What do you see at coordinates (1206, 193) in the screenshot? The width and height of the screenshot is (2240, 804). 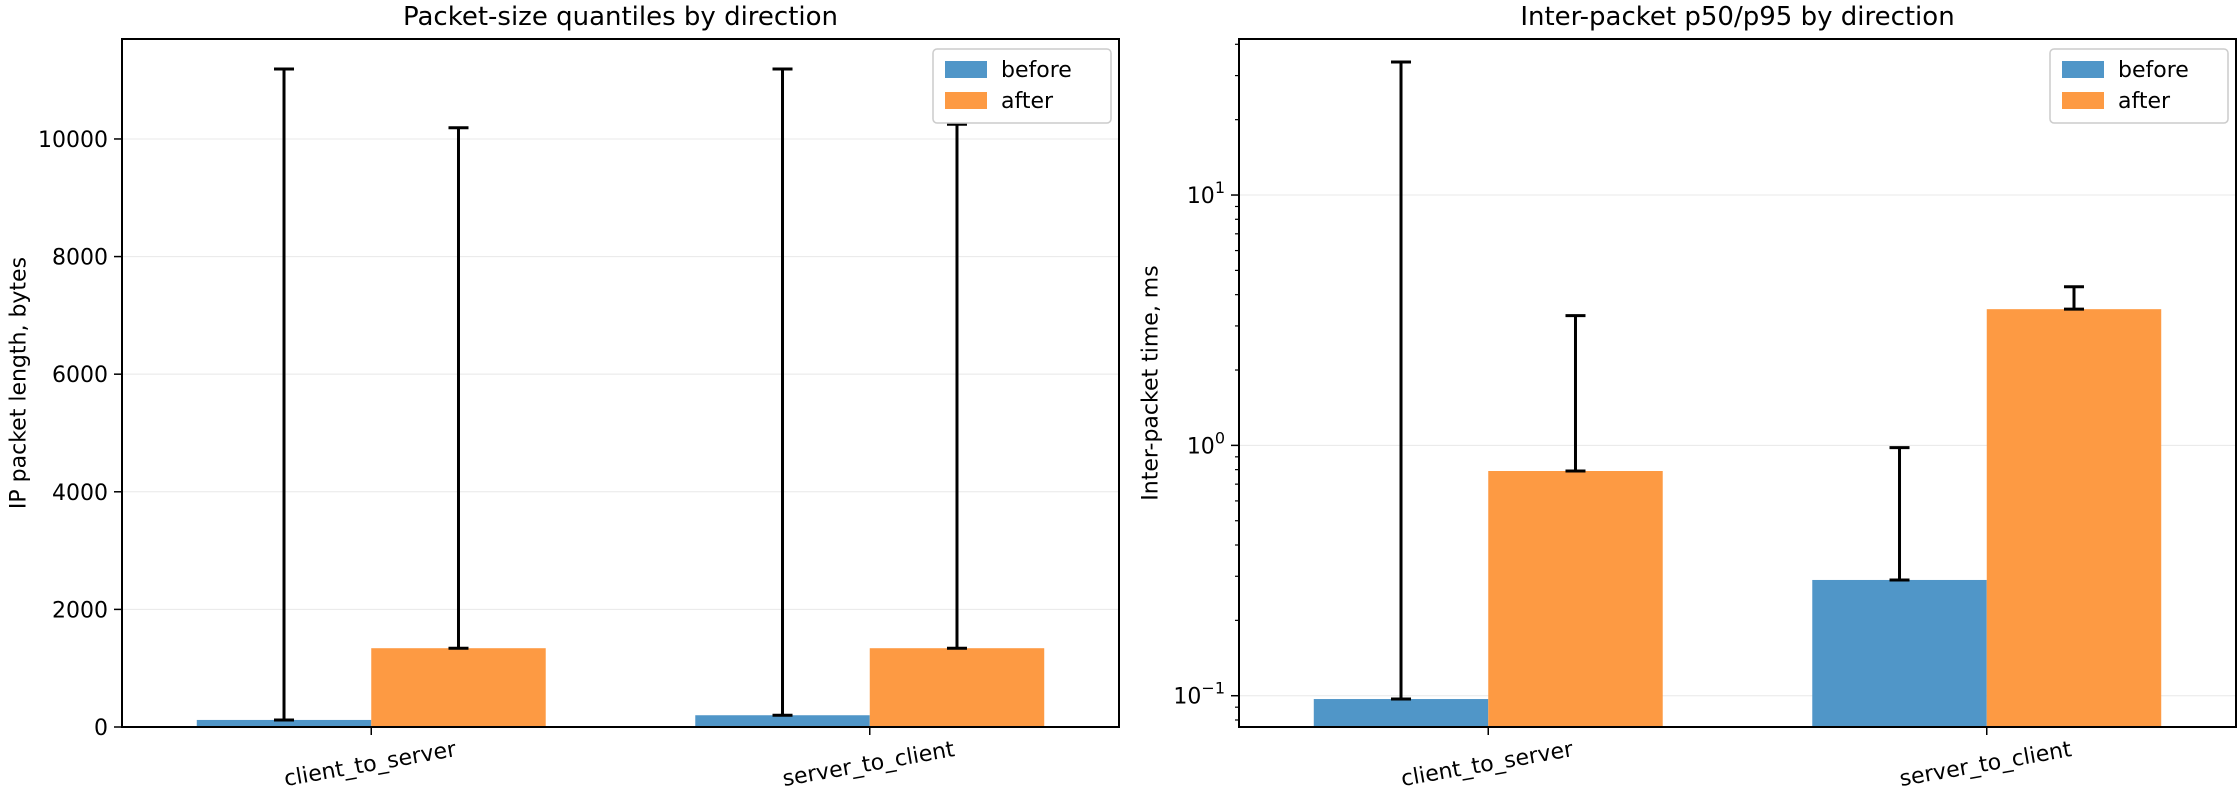 I see `y-tick-label: 10¹` at bounding box center [1206, 193].